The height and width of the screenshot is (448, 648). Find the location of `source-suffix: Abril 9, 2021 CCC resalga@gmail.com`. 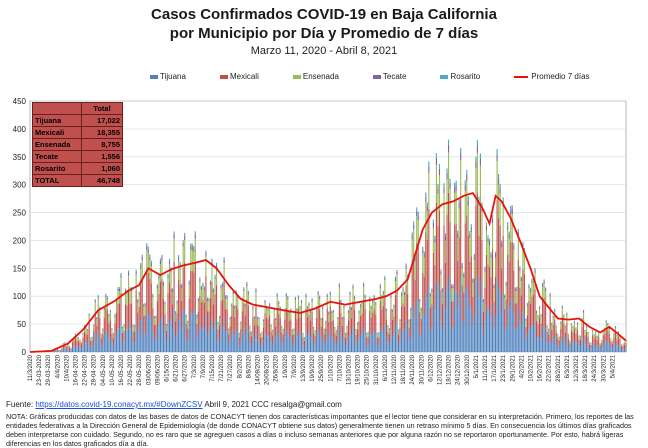

source-suffix: Abril 9, 2021 CCC resalga@gmail.com is located at coordinates (272, 404).